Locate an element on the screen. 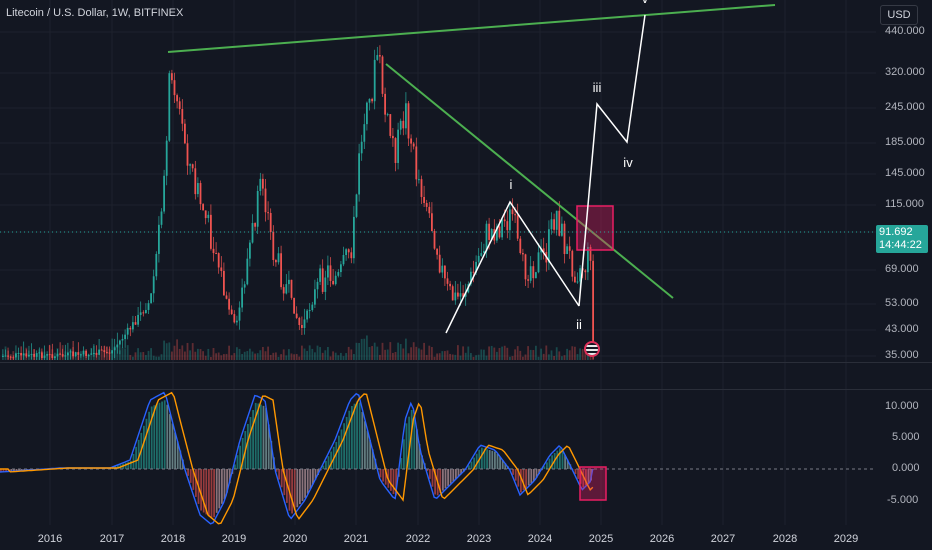 This screenshot has height=550, width=932. descending-trendline is located at coordinates (529, 181).